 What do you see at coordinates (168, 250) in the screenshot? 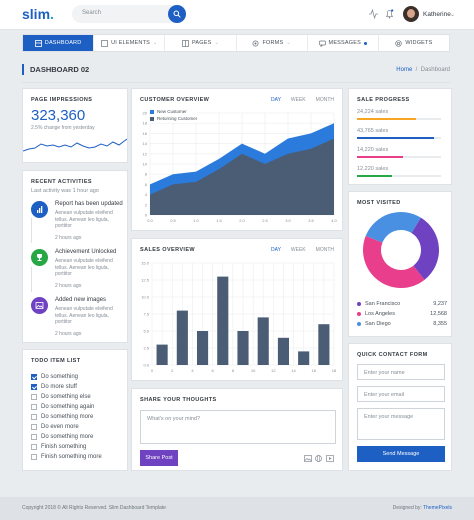
I see `card-title: SALES OVERVIEW` at bounding box center [168, 250].